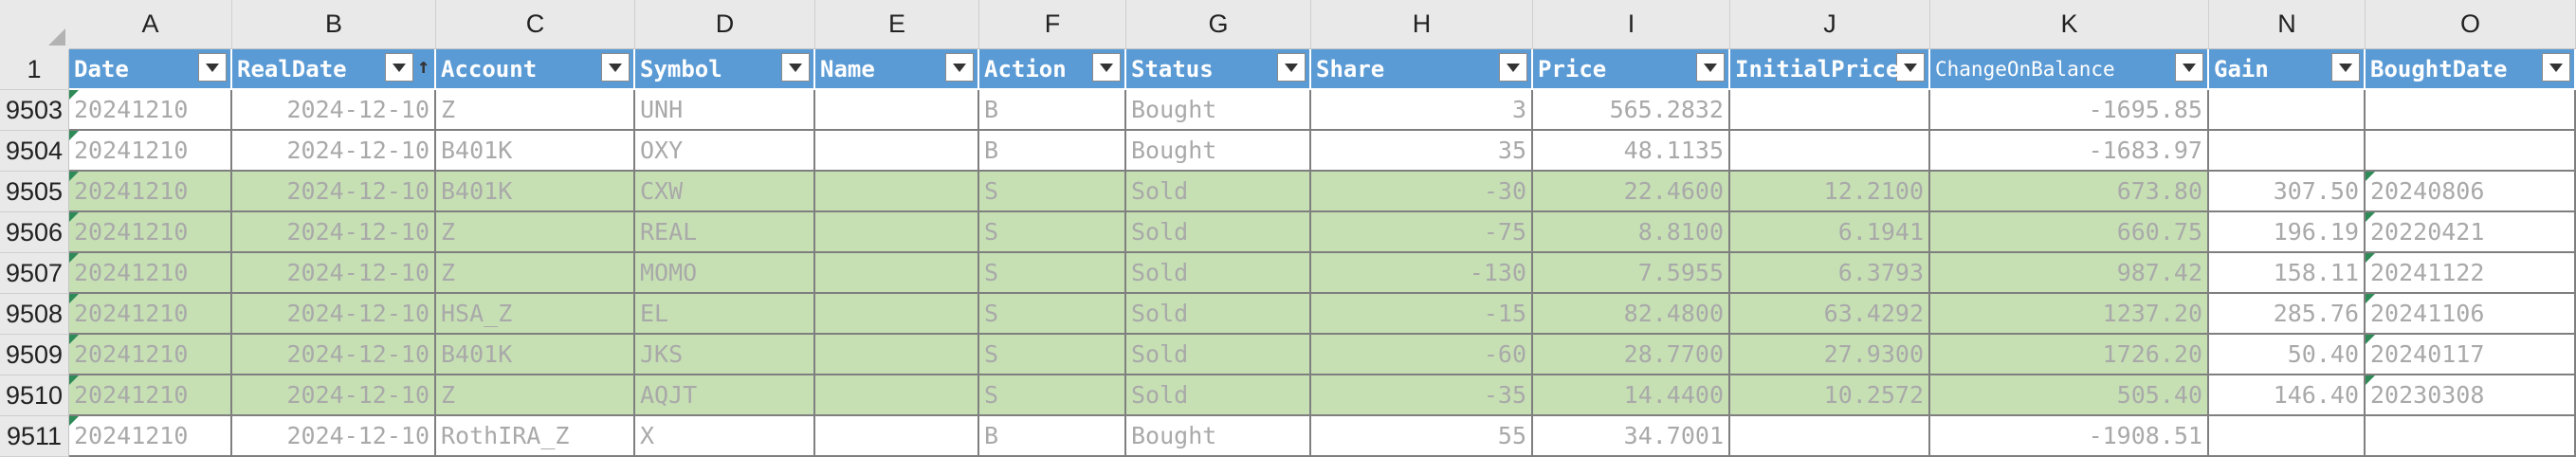  What do you see at coordinates (2287, 436) in the screenshot?
I see `cell-n9511` at bounding box center [2287, 436].